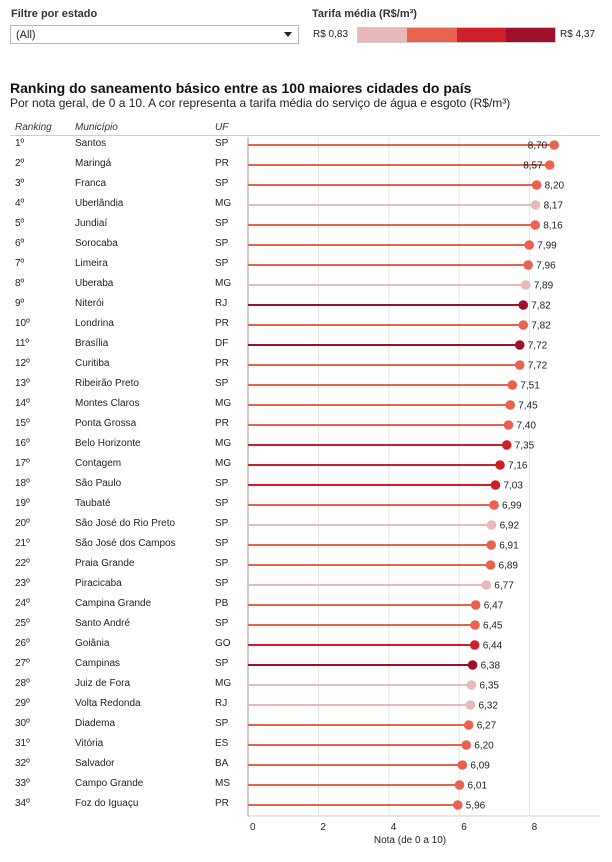  Describe the element at coordinates (288, 34) in the screenshot. I see `chevron-down-icon` at that location.